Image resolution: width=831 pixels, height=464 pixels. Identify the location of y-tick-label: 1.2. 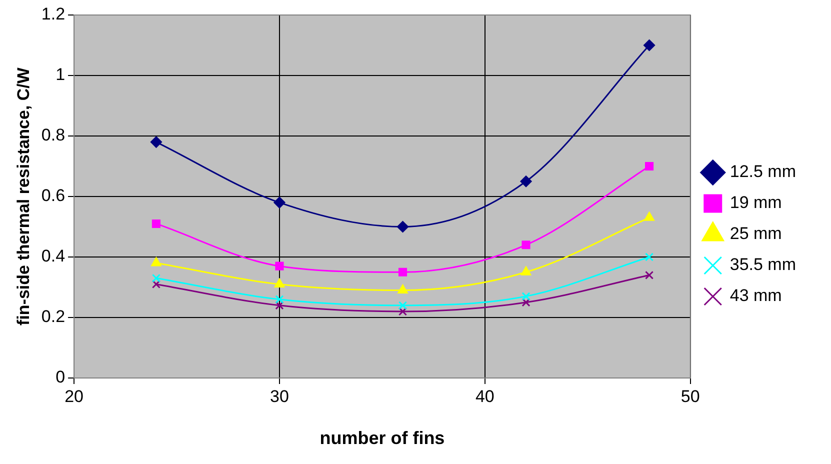
(53, 14).